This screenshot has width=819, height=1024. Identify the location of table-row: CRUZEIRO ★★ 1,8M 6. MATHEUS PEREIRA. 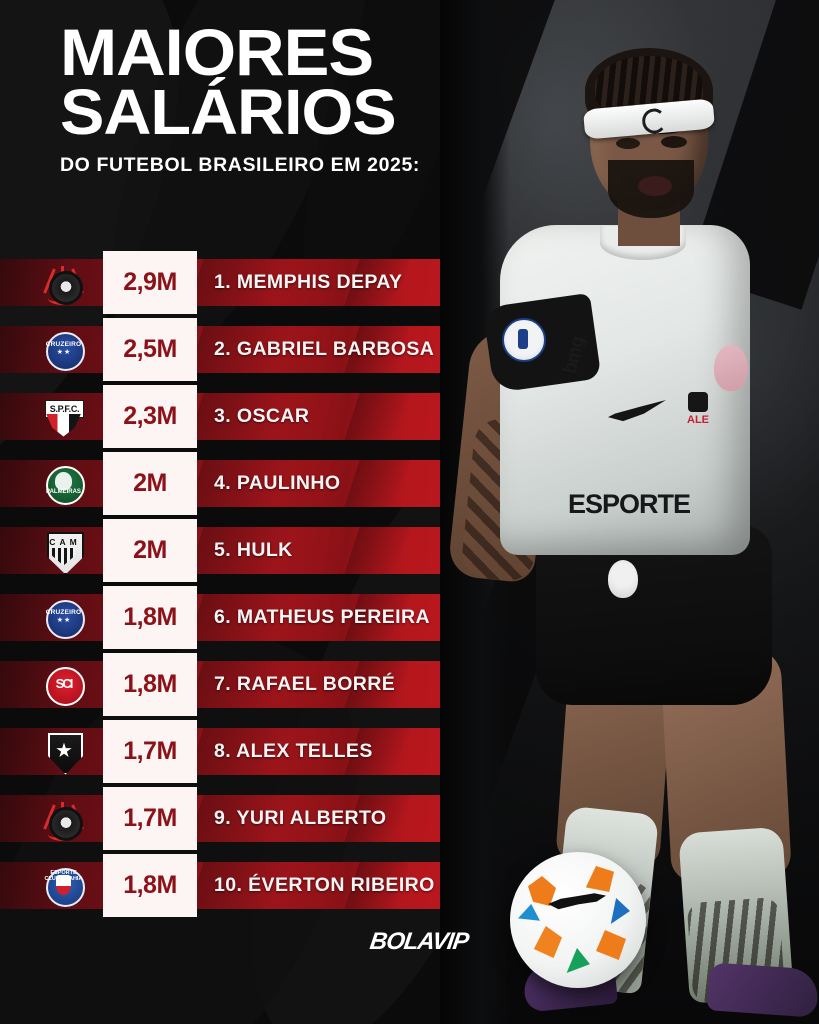
(230, 617).